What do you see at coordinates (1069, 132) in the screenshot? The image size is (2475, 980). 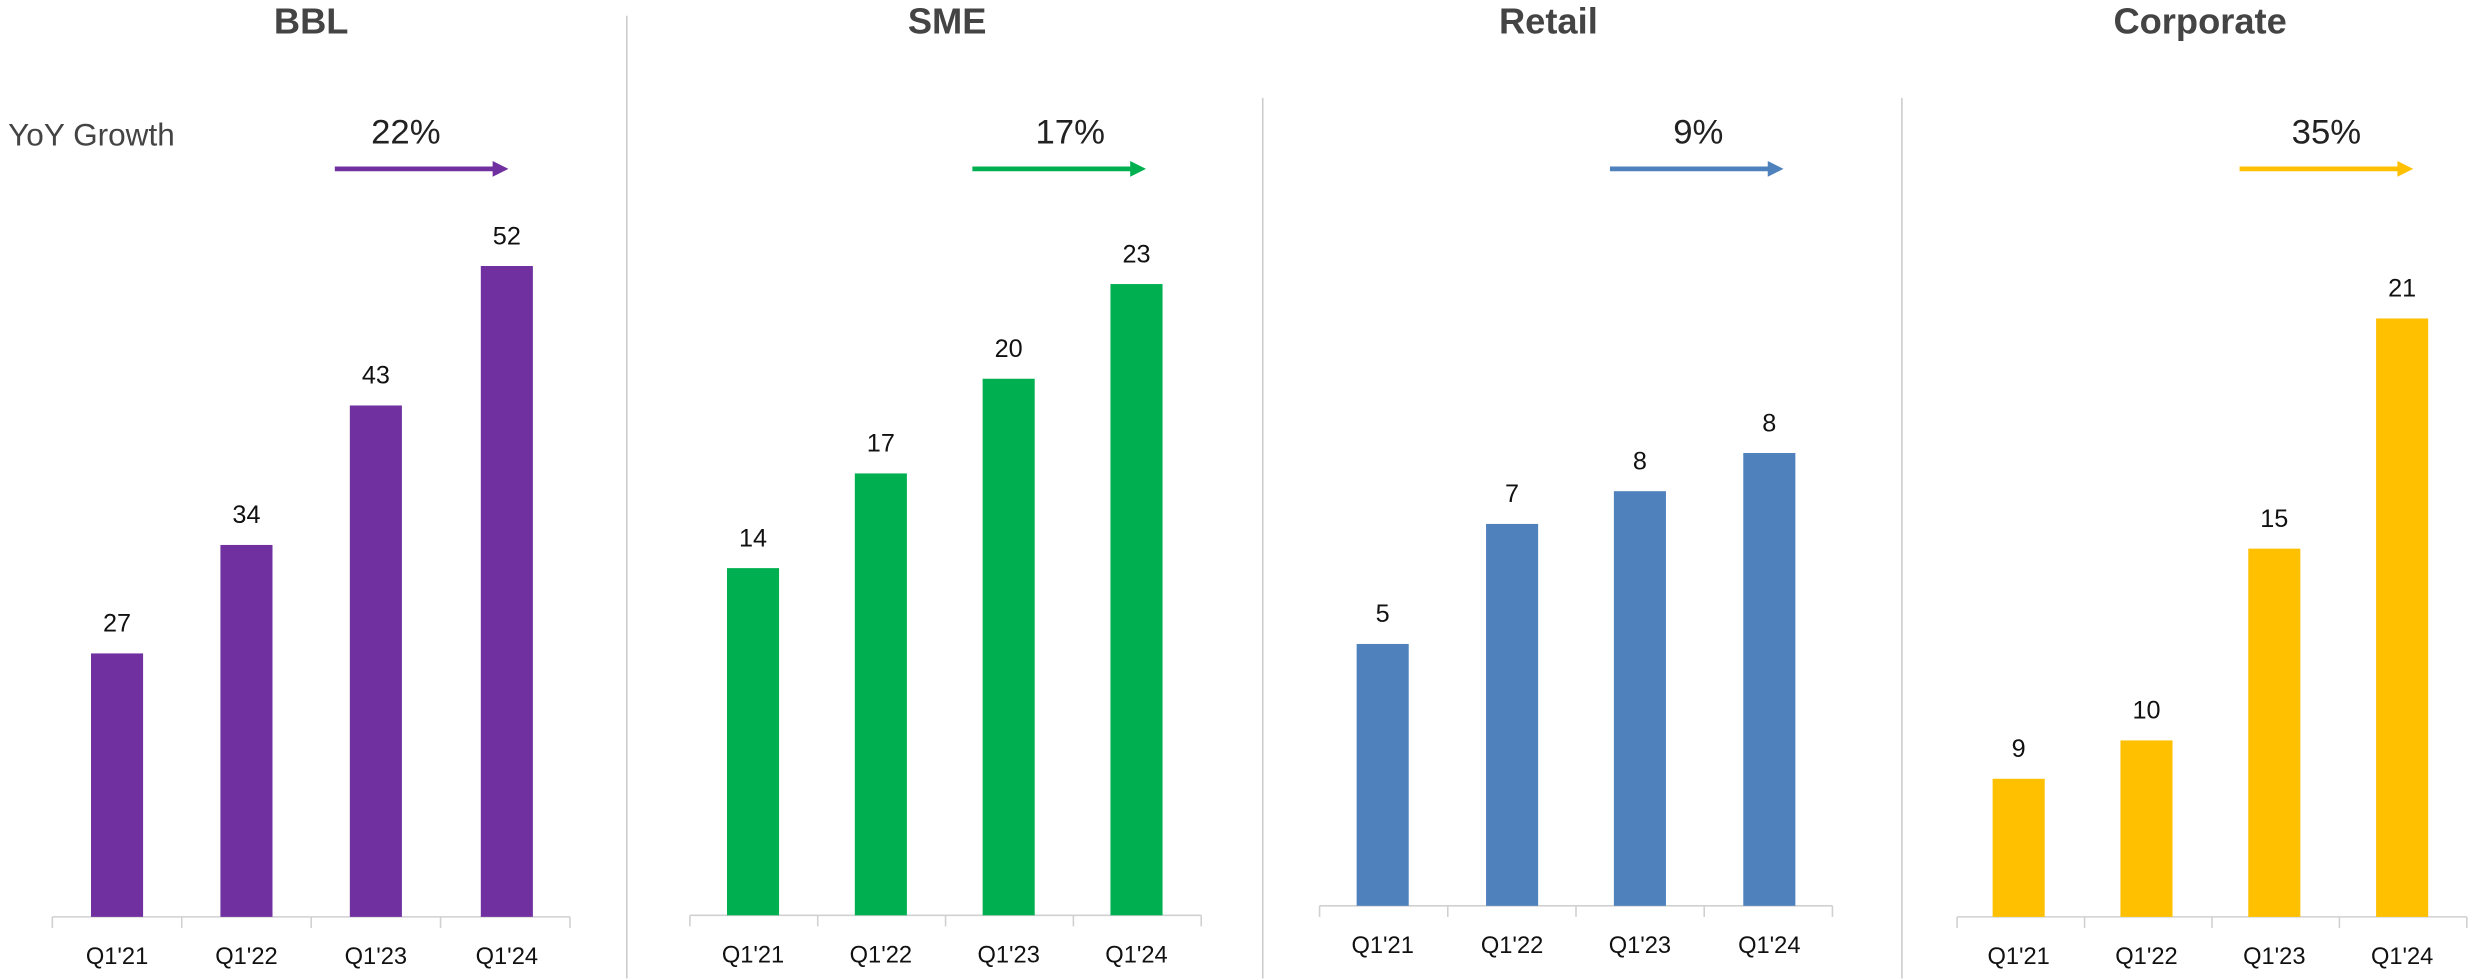 I see `growth-label: 17%` at bounding box center [1069, 132].